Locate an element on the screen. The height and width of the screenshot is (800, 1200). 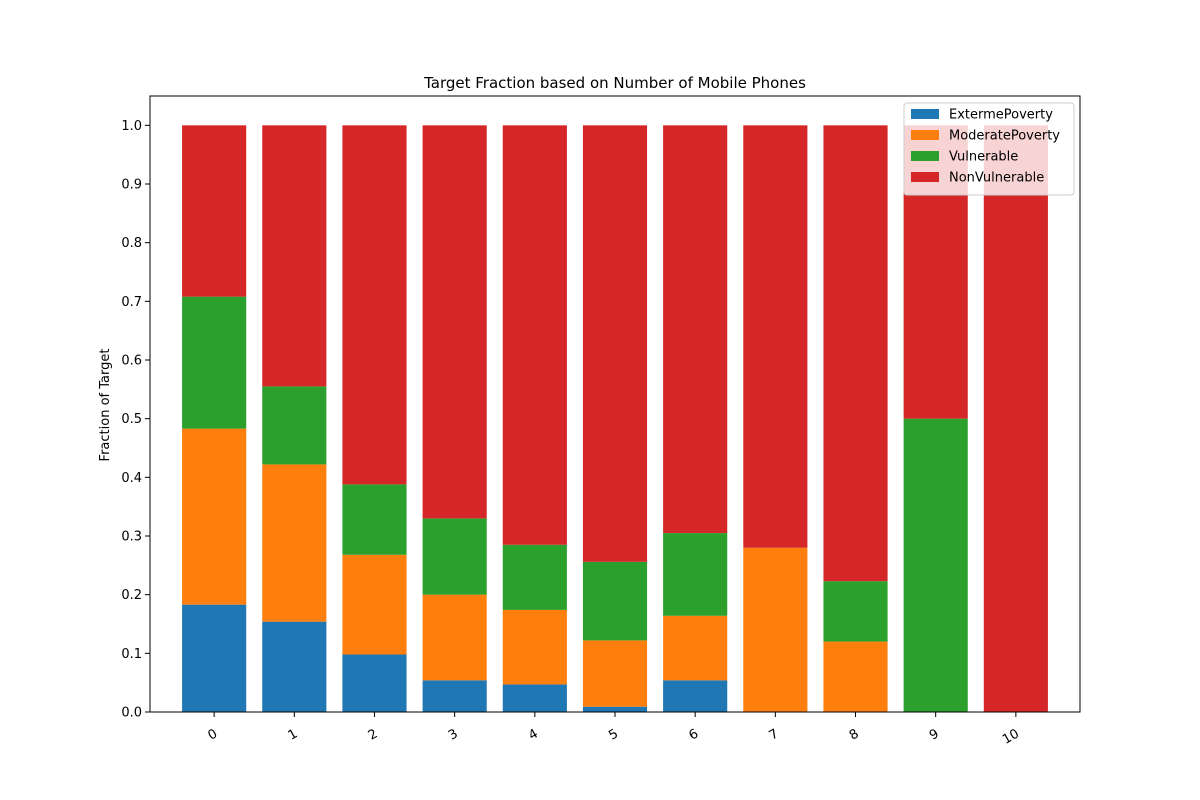
x-tick-label: 9 is located at coordinates (934, 734).